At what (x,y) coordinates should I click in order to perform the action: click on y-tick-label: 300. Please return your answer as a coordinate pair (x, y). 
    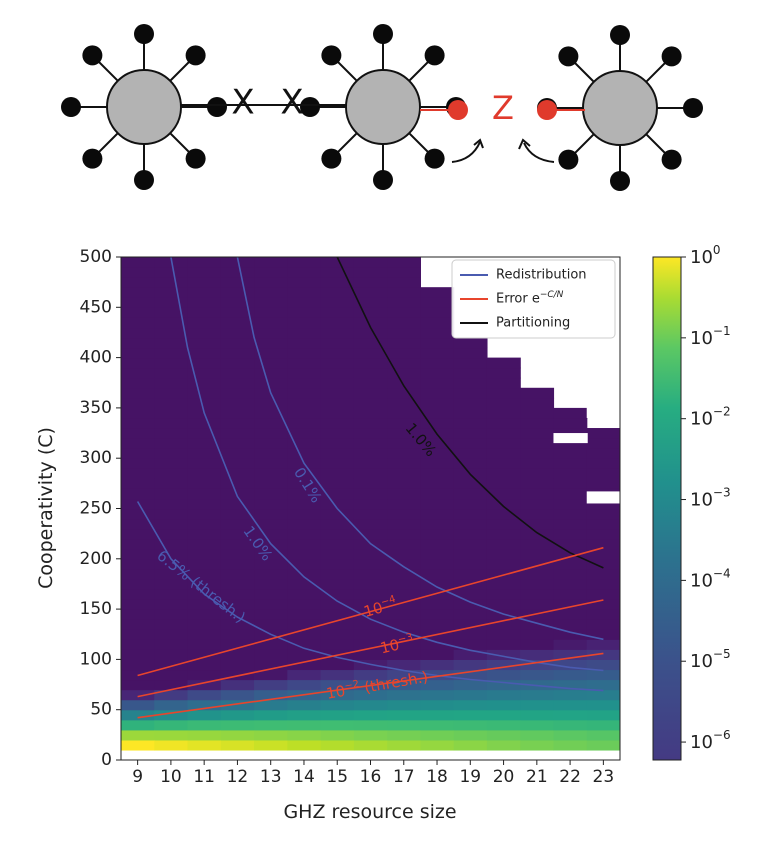
    Looking at the image, I should click on (96, 458).